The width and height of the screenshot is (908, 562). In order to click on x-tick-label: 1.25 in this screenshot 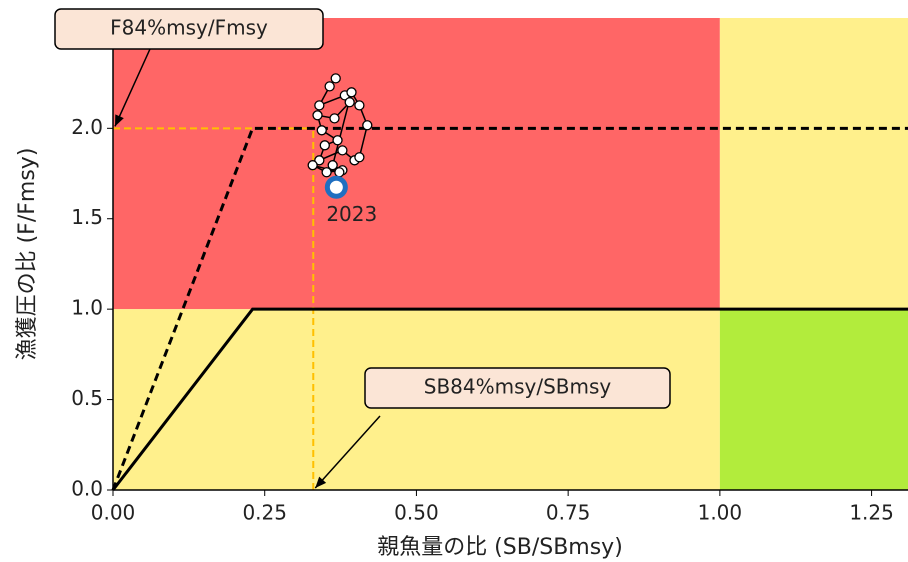, I will do `click(871, 513)`.